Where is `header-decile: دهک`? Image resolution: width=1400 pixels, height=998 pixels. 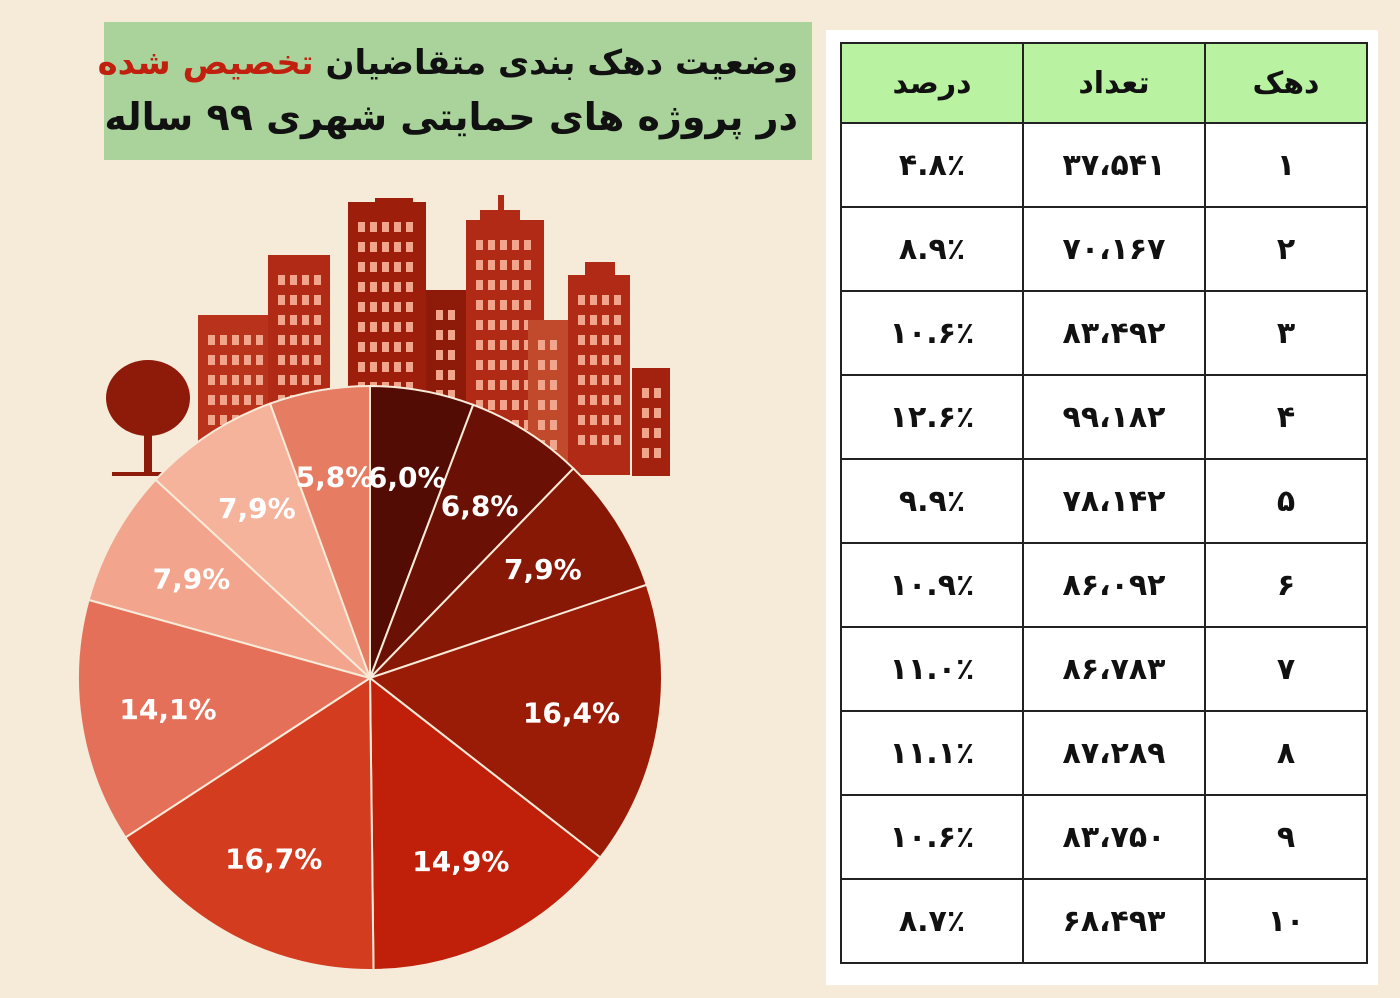
header-decile: دهک is located at coordinates (1286, 83).